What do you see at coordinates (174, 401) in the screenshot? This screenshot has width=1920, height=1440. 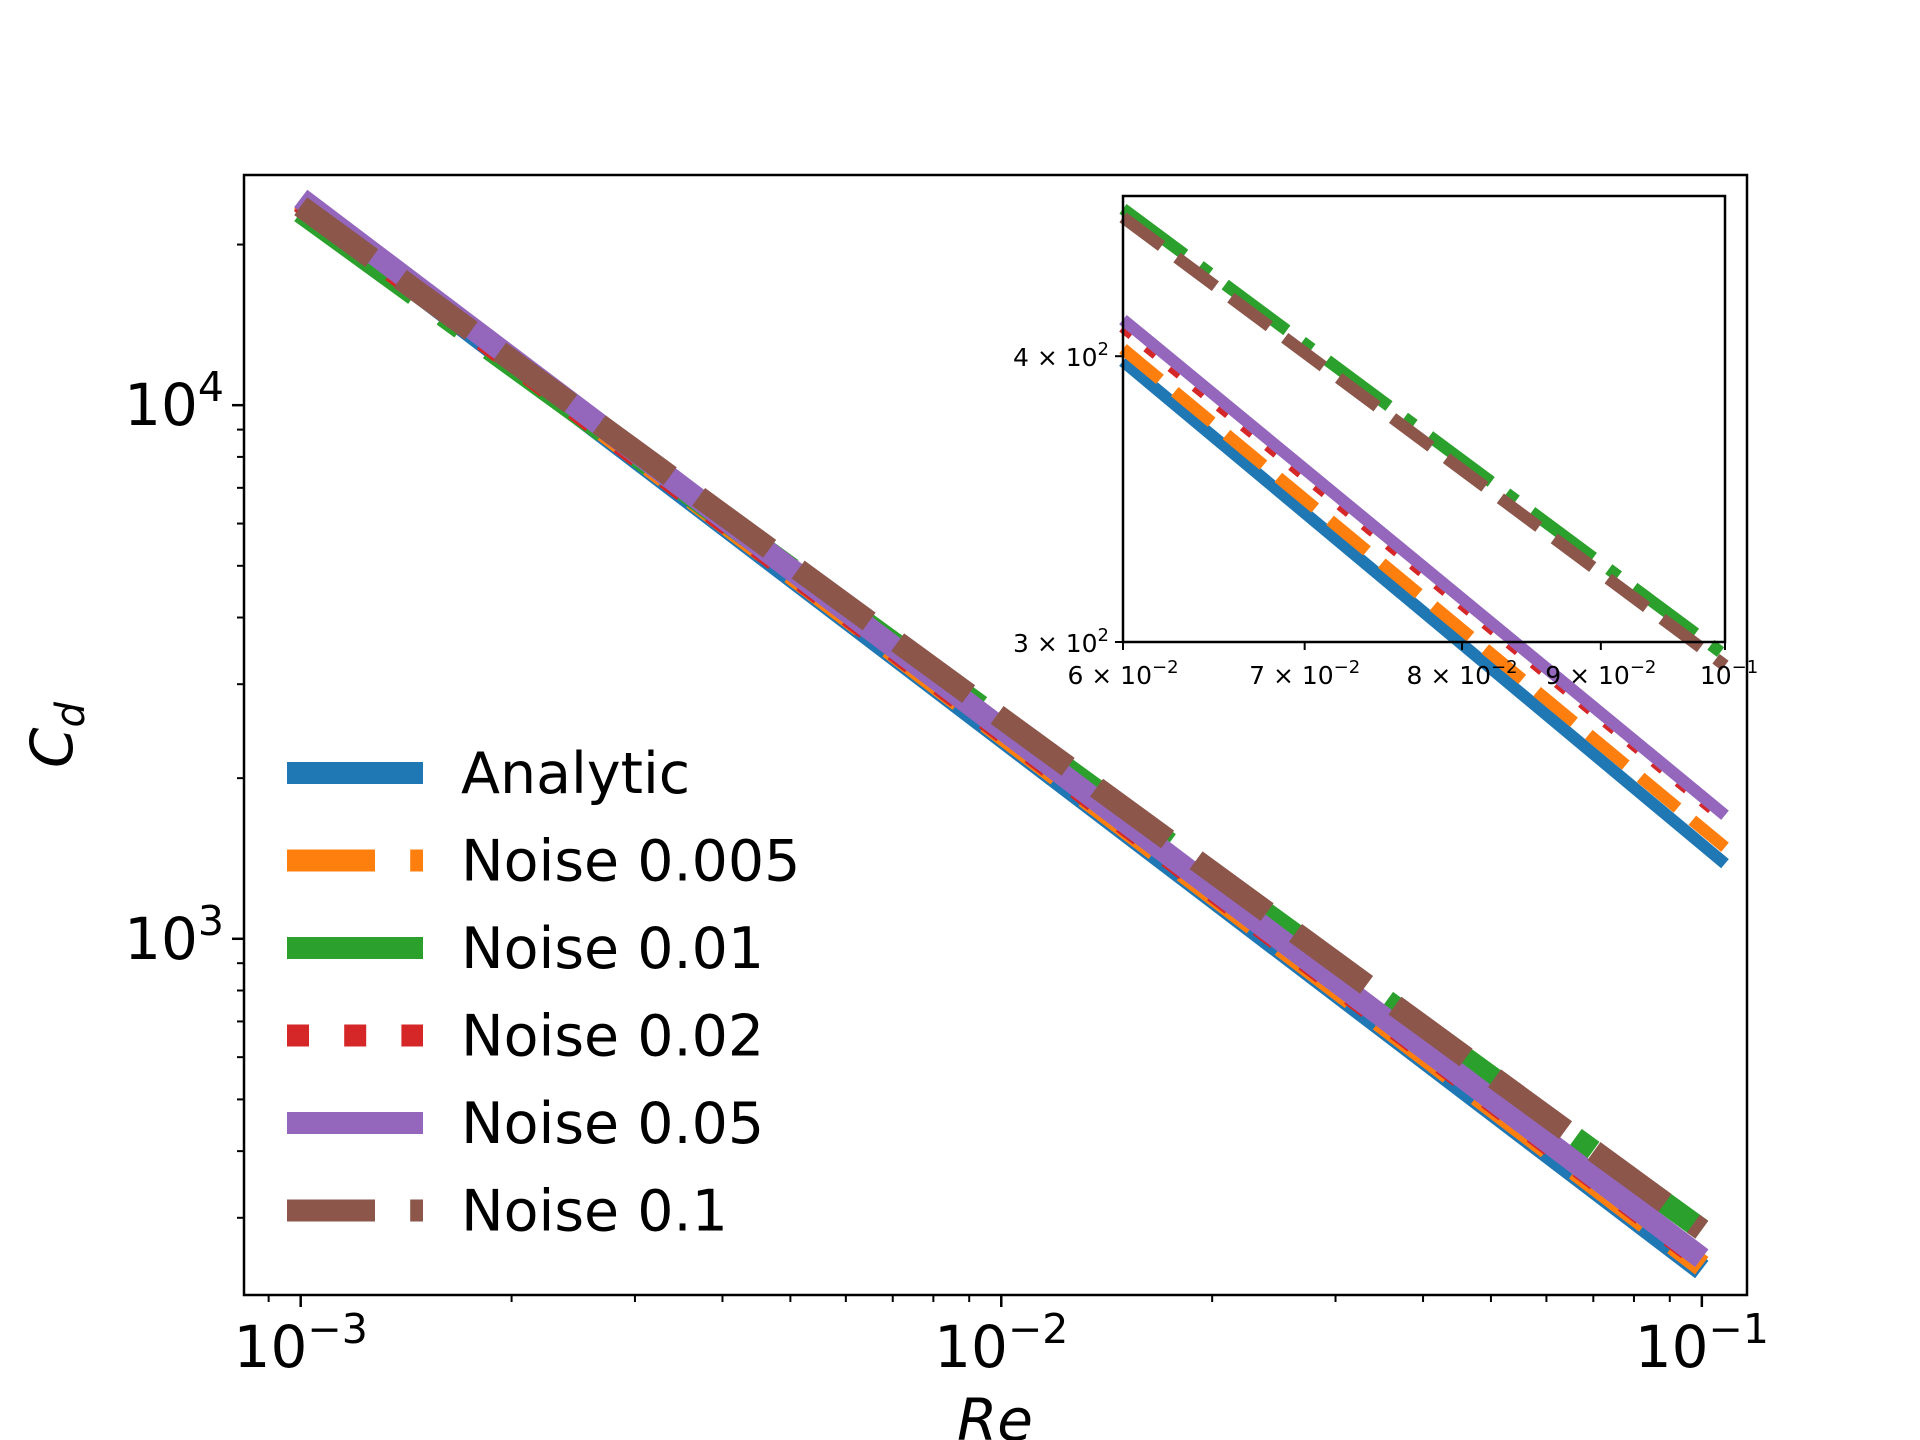 I see `y-tick-label: 10⁴` at bounding box center [174, 401].